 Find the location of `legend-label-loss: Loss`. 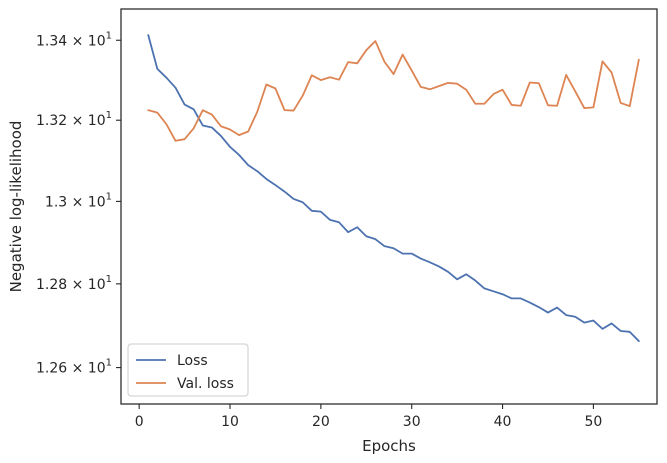

legend-label-loss: Loss is located at coordinates (192, 361).